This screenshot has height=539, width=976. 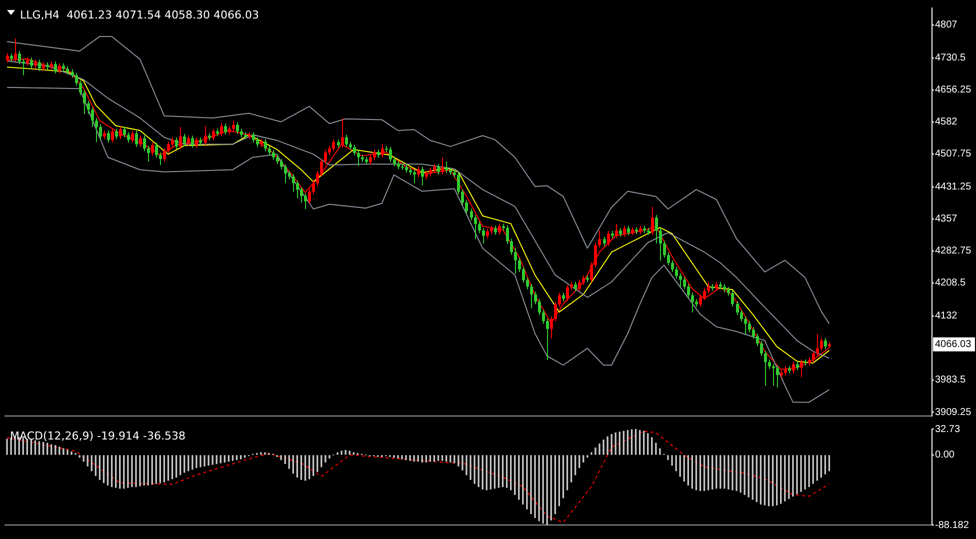 I want to click on y-tick-label: 0.00, so click(x=945, y=455).